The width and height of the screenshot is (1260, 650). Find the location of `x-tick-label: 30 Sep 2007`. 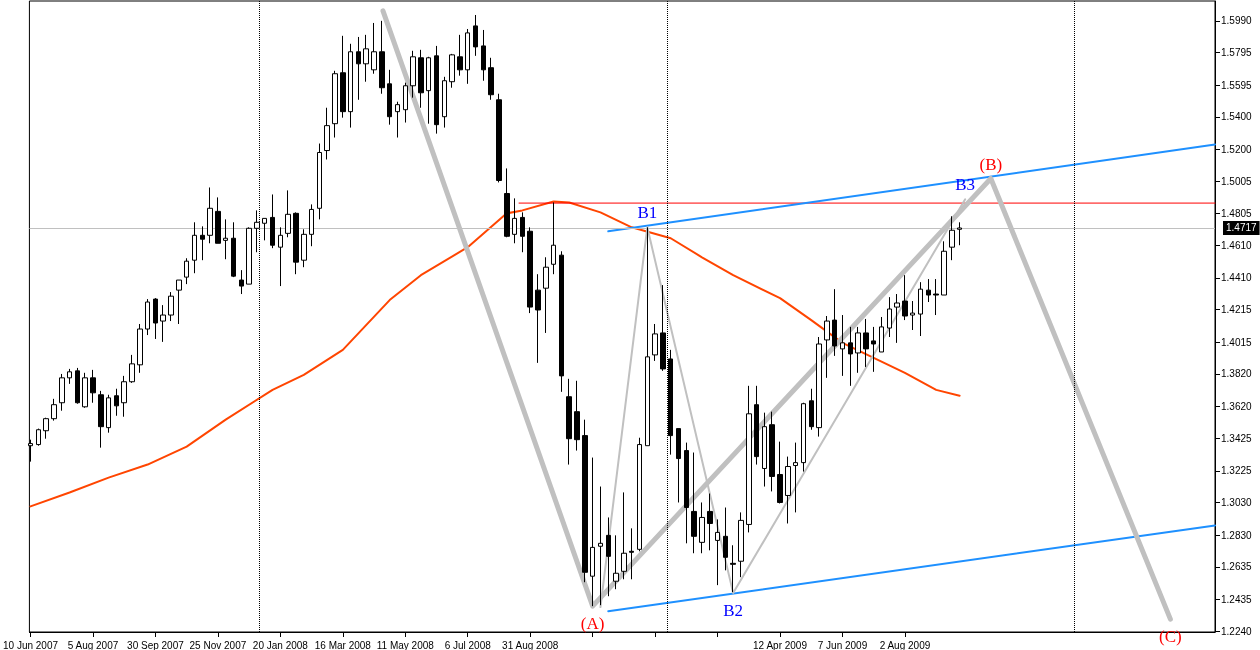

x-tick-label: 30 Sep 2007 is located at coordinates (156, 644).